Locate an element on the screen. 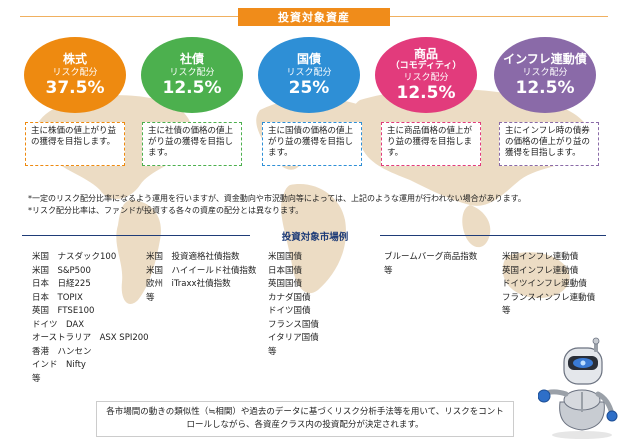 The width and height of the screenshot is (628, 443). asset-circle-government-bonds: 国債 リスク配分 25% is located at coordinates (309, 75).